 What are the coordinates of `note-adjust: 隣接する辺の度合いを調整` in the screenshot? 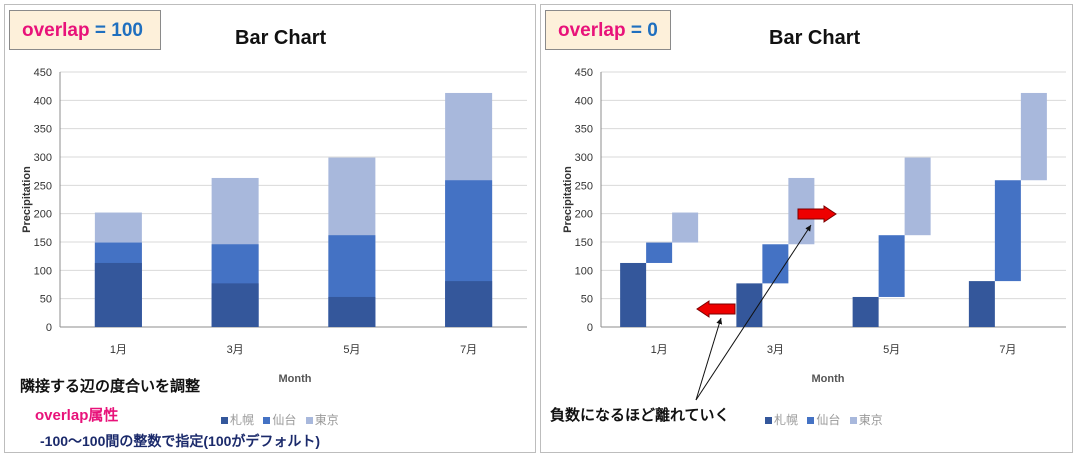 It's located at (110, 386).